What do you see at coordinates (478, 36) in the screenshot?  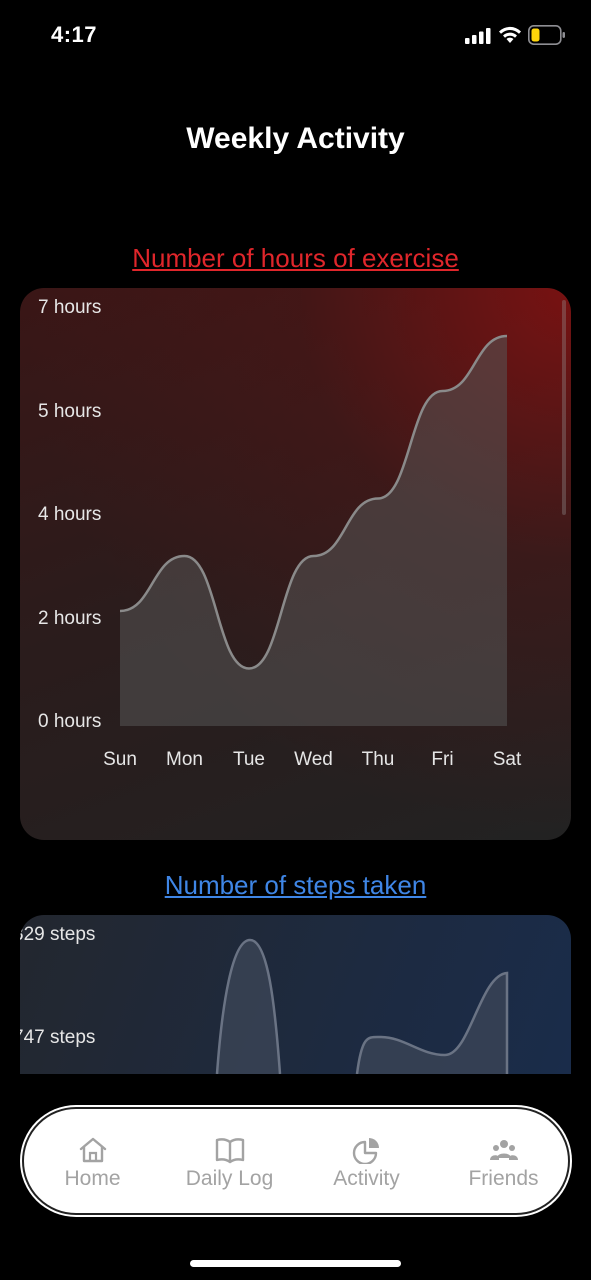 I see `cellular-signal-icon` at bounding box center [478, 36].